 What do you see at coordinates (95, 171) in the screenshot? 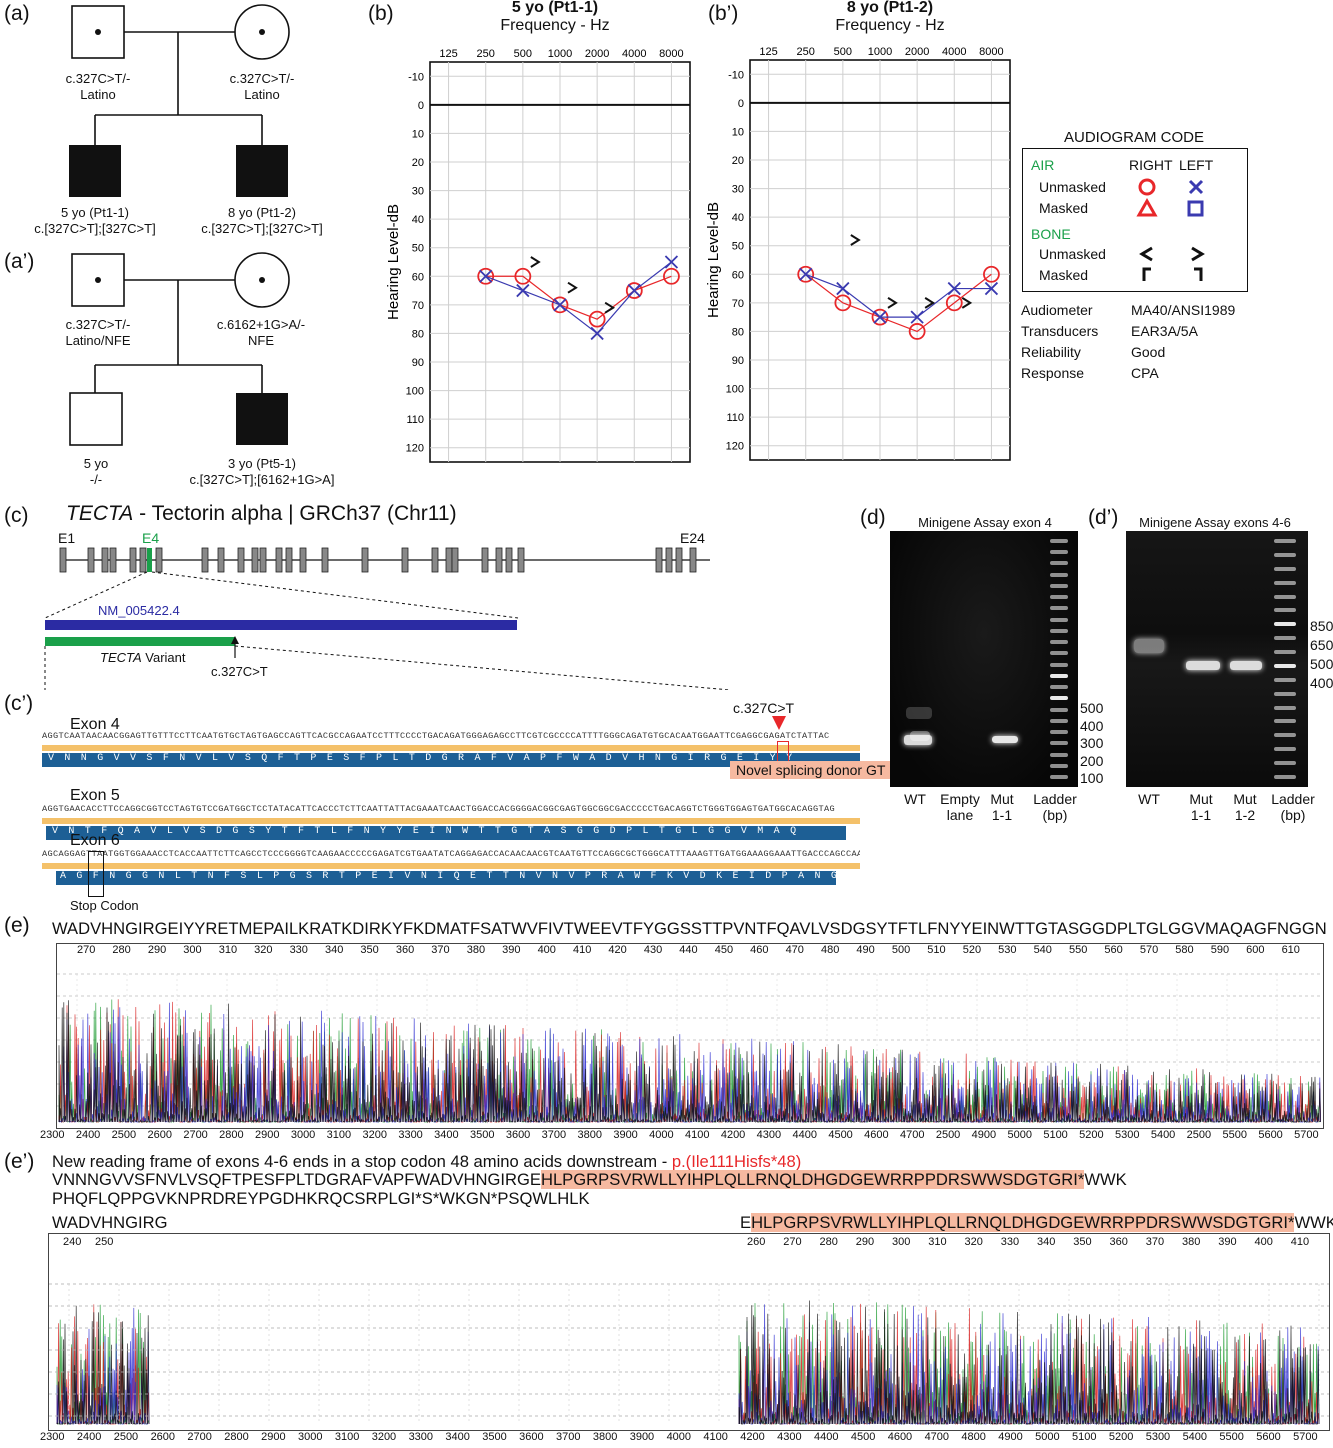
I see `affected-son-1-symbol` at bounding box center [95, 171].